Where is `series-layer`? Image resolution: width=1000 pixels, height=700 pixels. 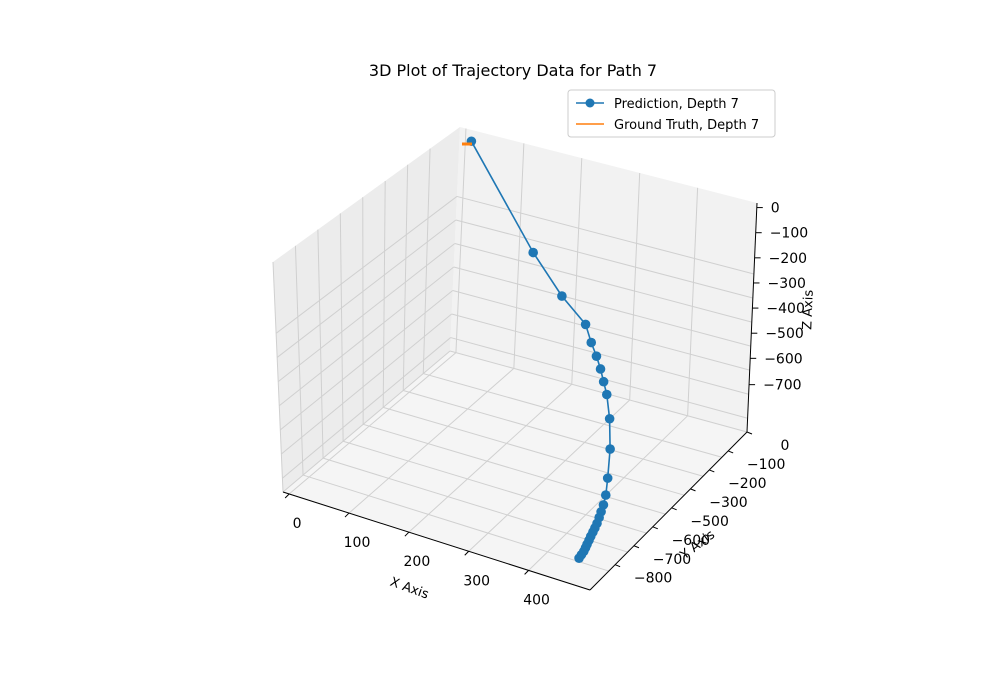 series-layer is located at coordinates (538, 349).